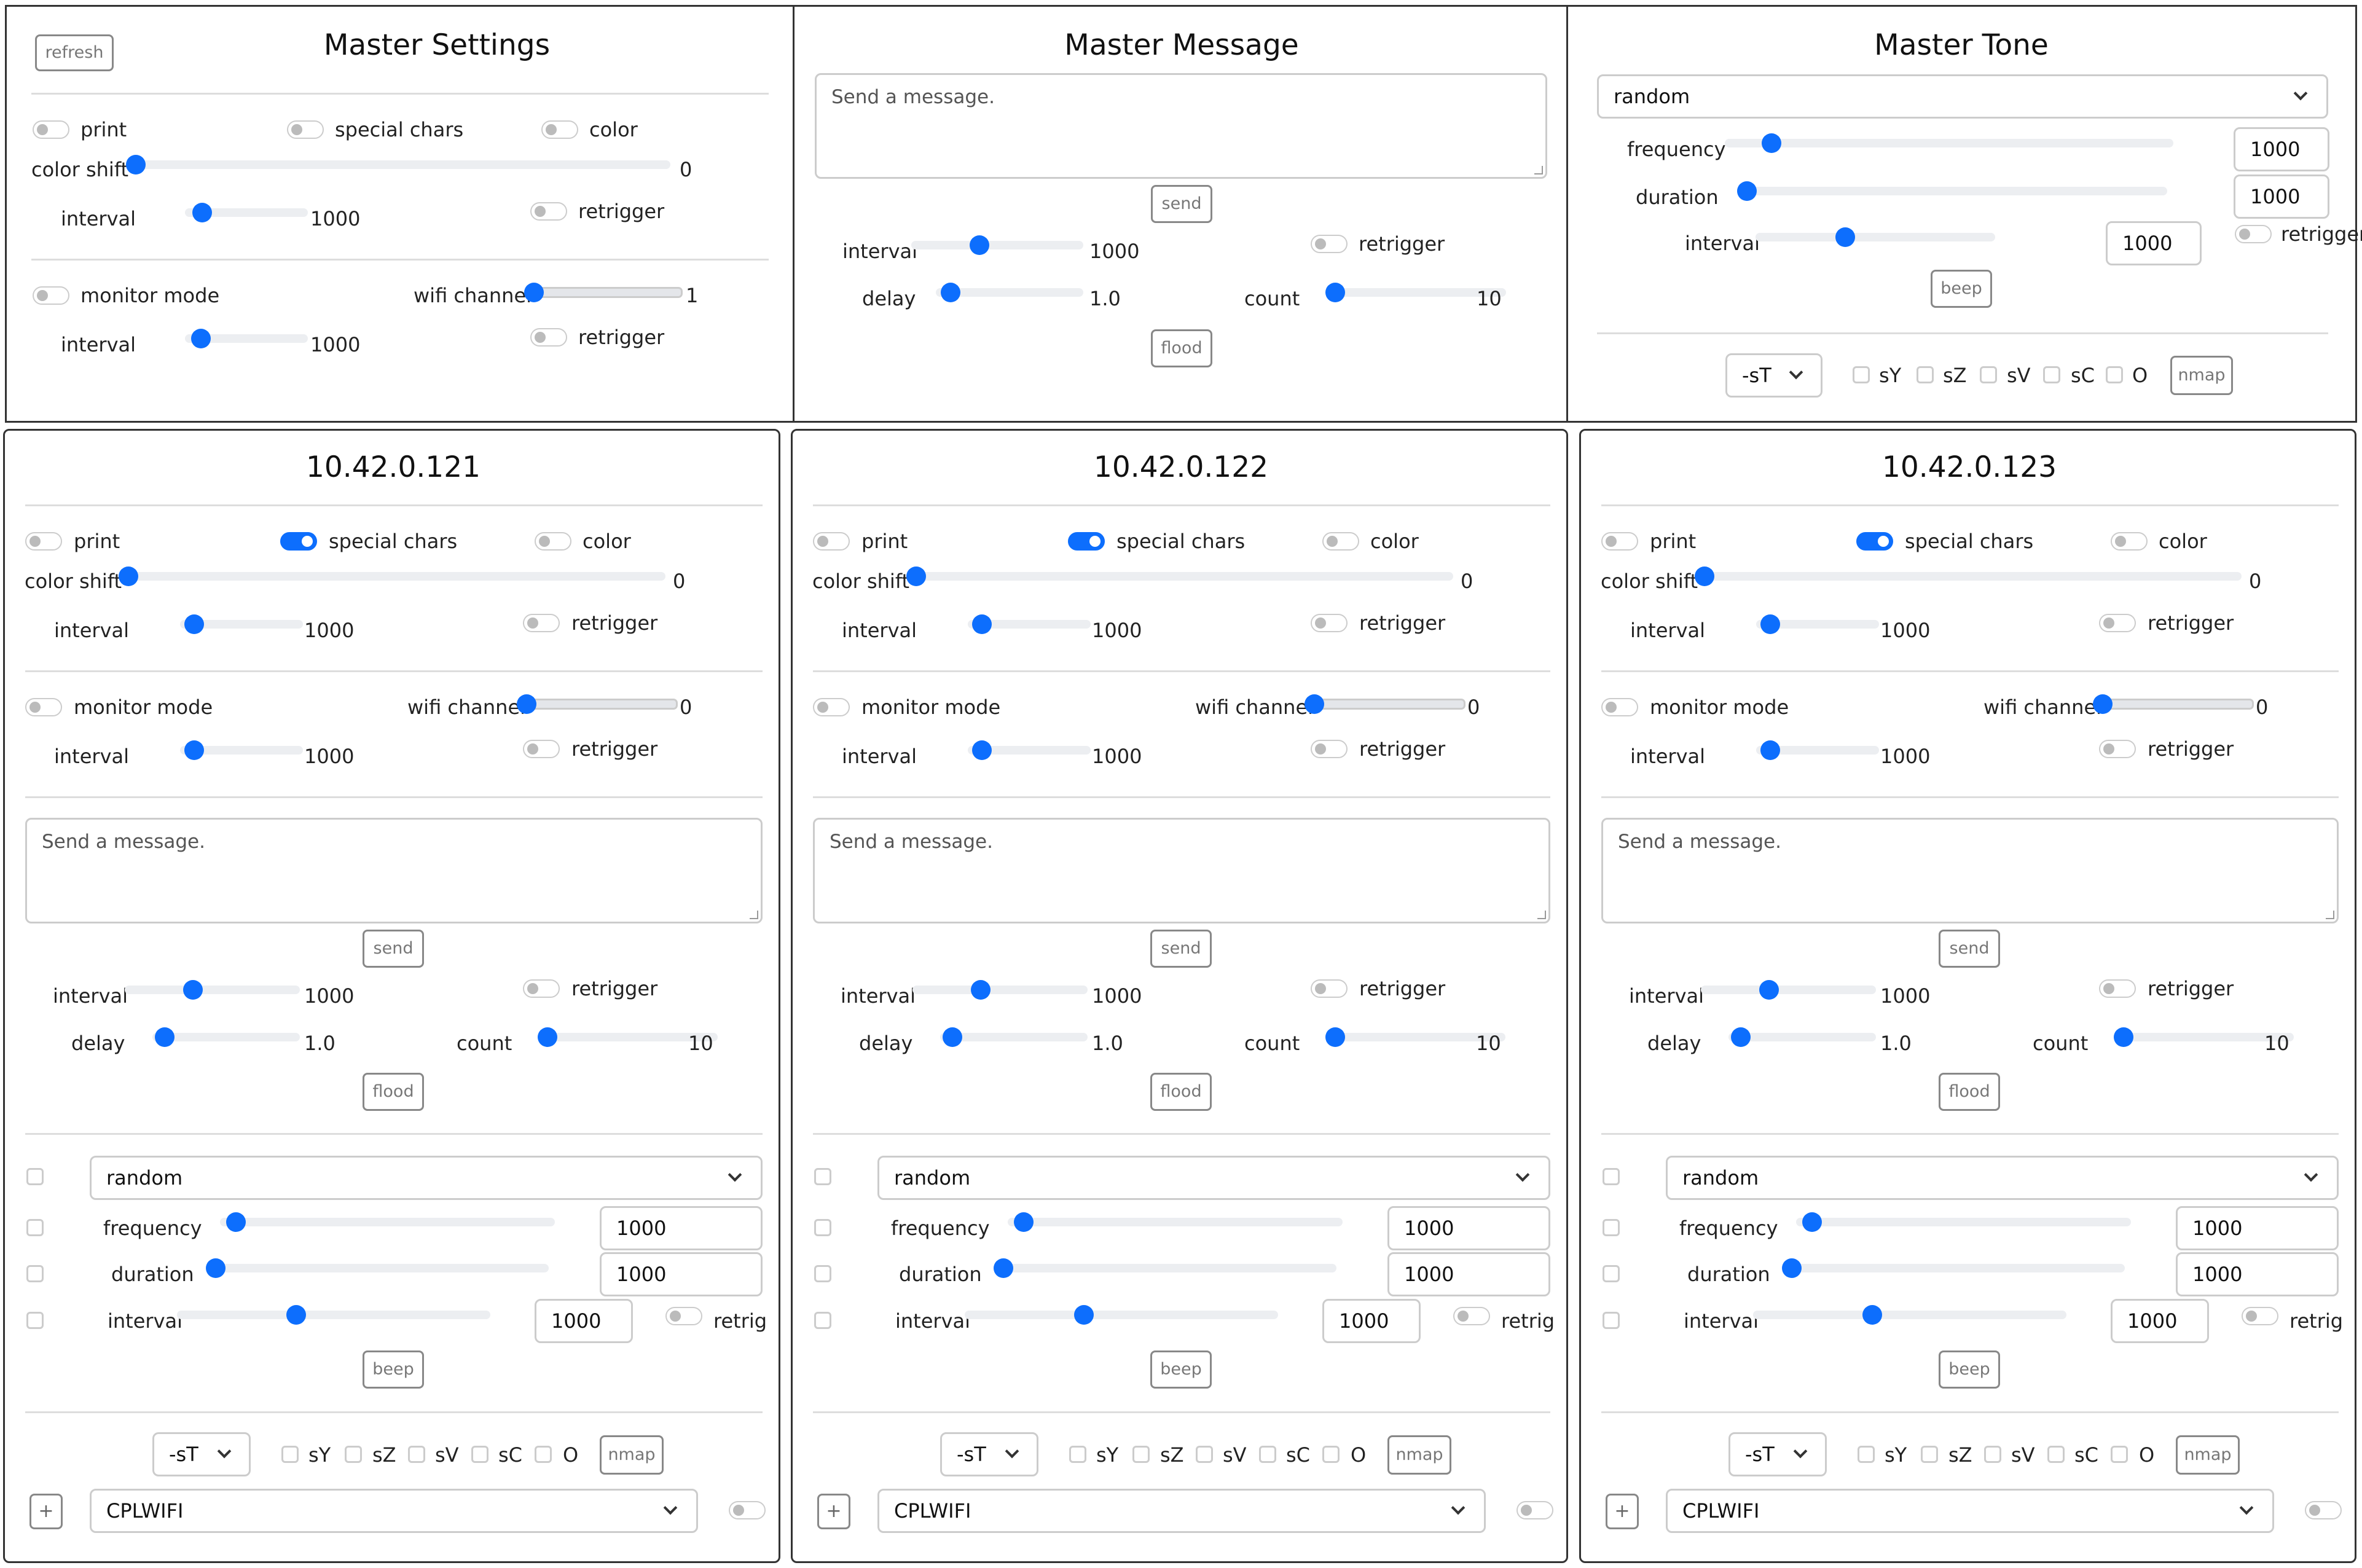 This screenshot has height=1568, width=2362. Describe the element at coordinates (1962, 289) in the screenshot. I see `beep-button: beep` at that location.